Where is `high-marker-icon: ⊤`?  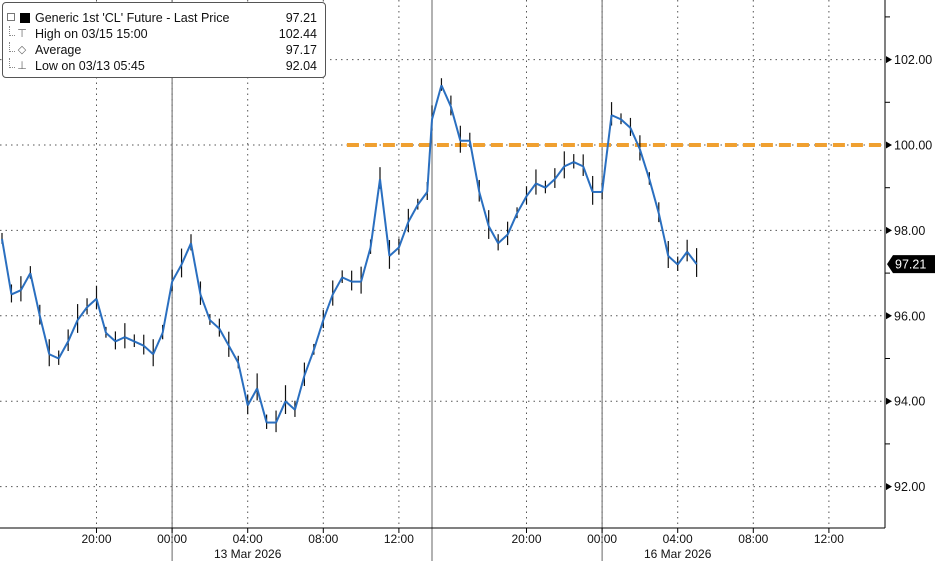
high-marker-icon: ⊤ is located at coordinates (22, 34).